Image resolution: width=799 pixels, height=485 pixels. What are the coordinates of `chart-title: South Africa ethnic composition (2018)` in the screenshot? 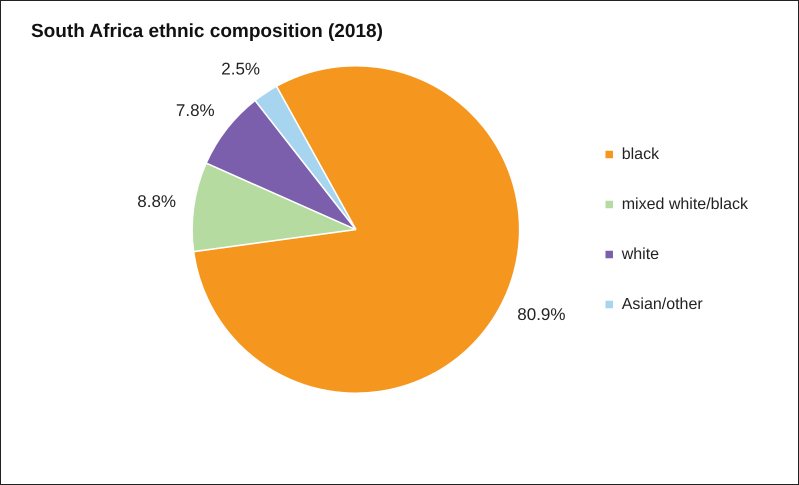 It's located at (207, 32).